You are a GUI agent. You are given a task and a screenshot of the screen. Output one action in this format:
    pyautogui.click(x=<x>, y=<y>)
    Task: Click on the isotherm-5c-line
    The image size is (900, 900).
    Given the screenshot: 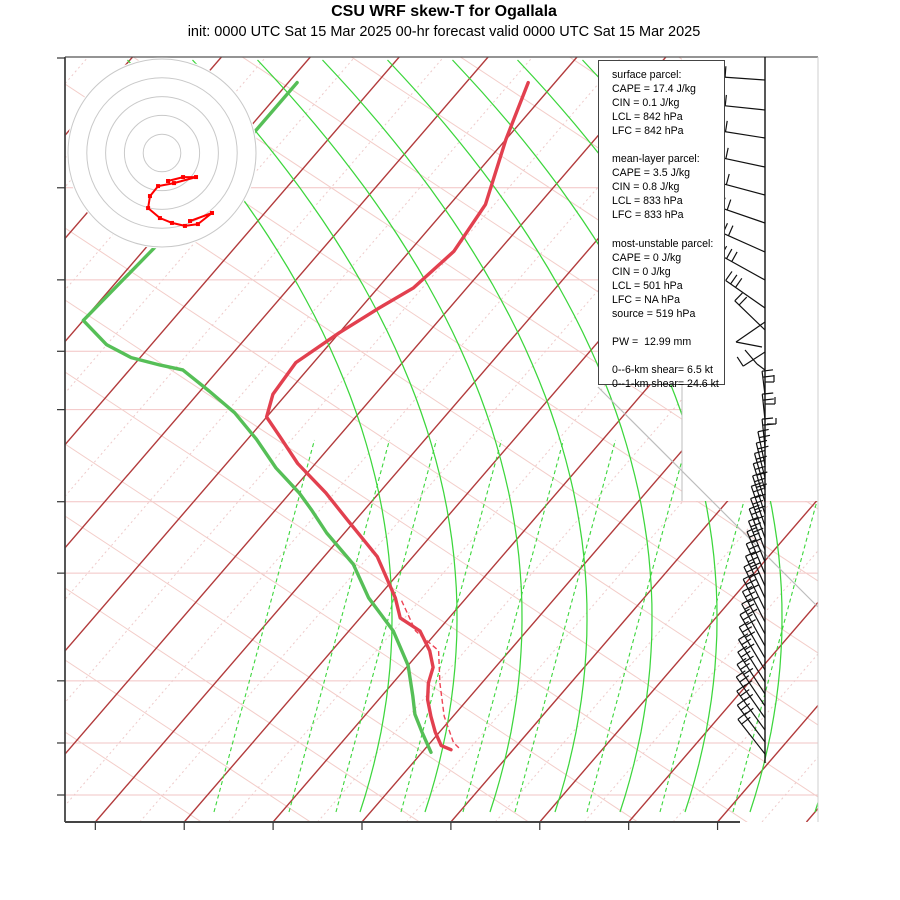 What is the action you would take?
    pyautogui.click(x=789, y=439)
    